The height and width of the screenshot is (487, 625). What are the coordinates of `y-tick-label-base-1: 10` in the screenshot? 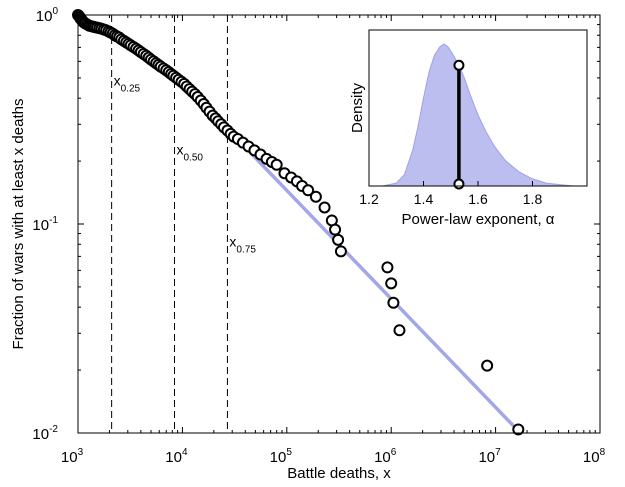 It's located at (40, 225).